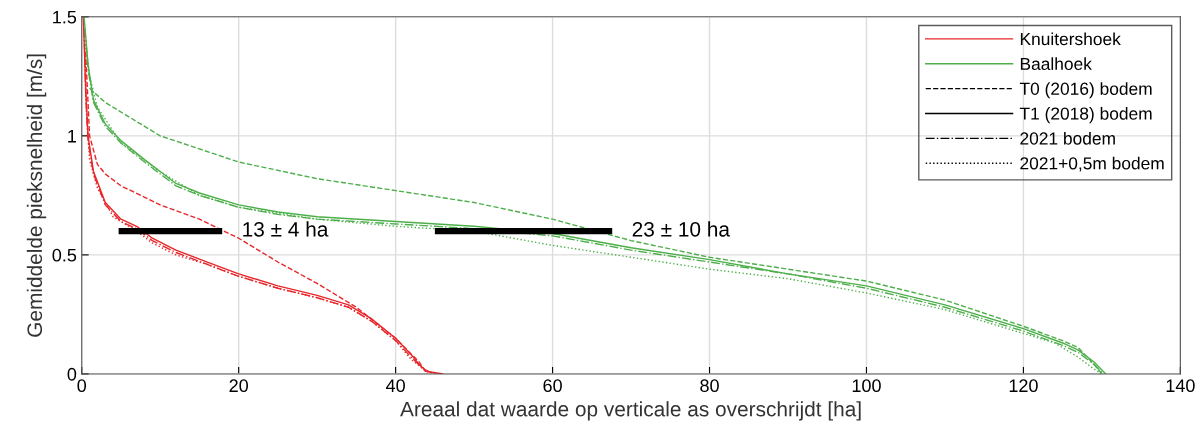  Describe the element at coordinates (1085, 115) in the screenshot. I see `legend-label: T1 (2018) bodem` at that location.